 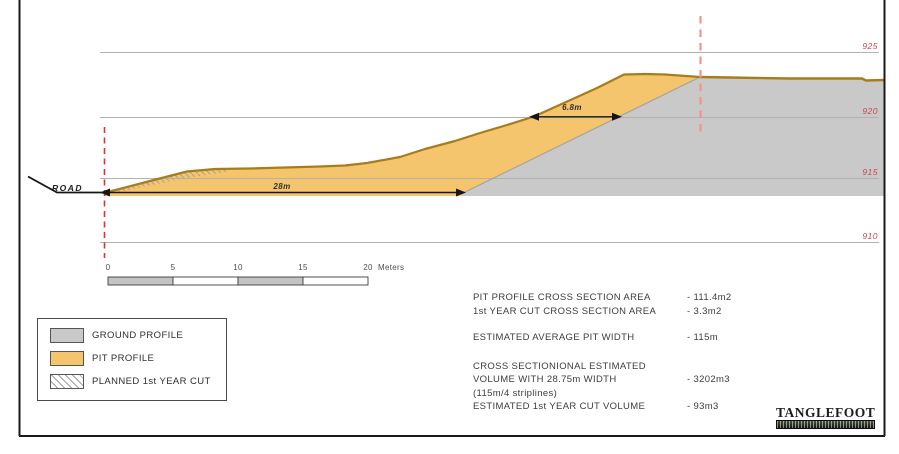 I want to click on elevation-label-915: 915, so click(x=870, y=172).